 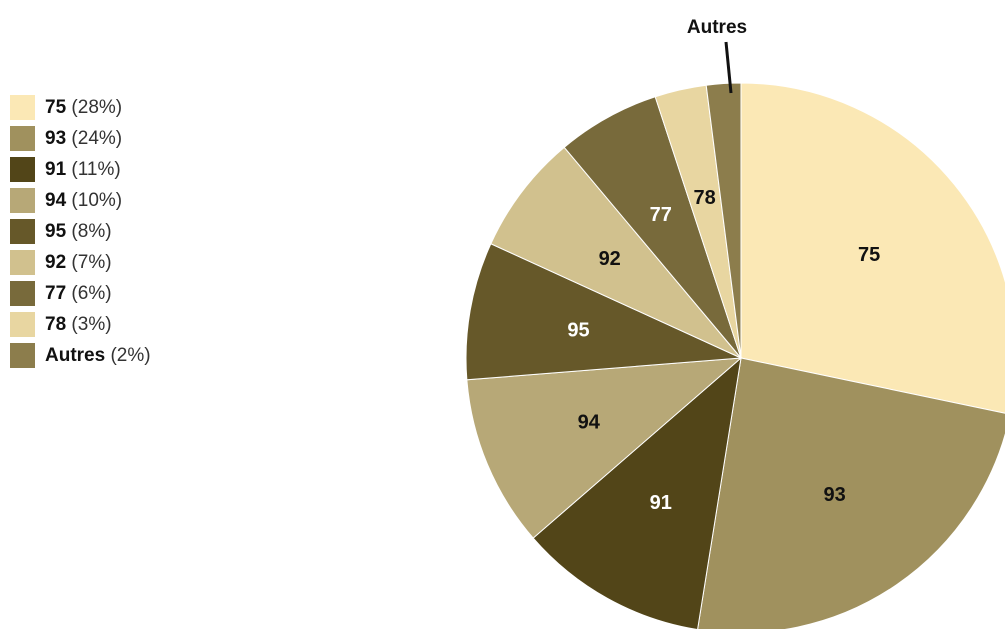 I want to click on slice-label-94: 94, so click(x=589, y=423).